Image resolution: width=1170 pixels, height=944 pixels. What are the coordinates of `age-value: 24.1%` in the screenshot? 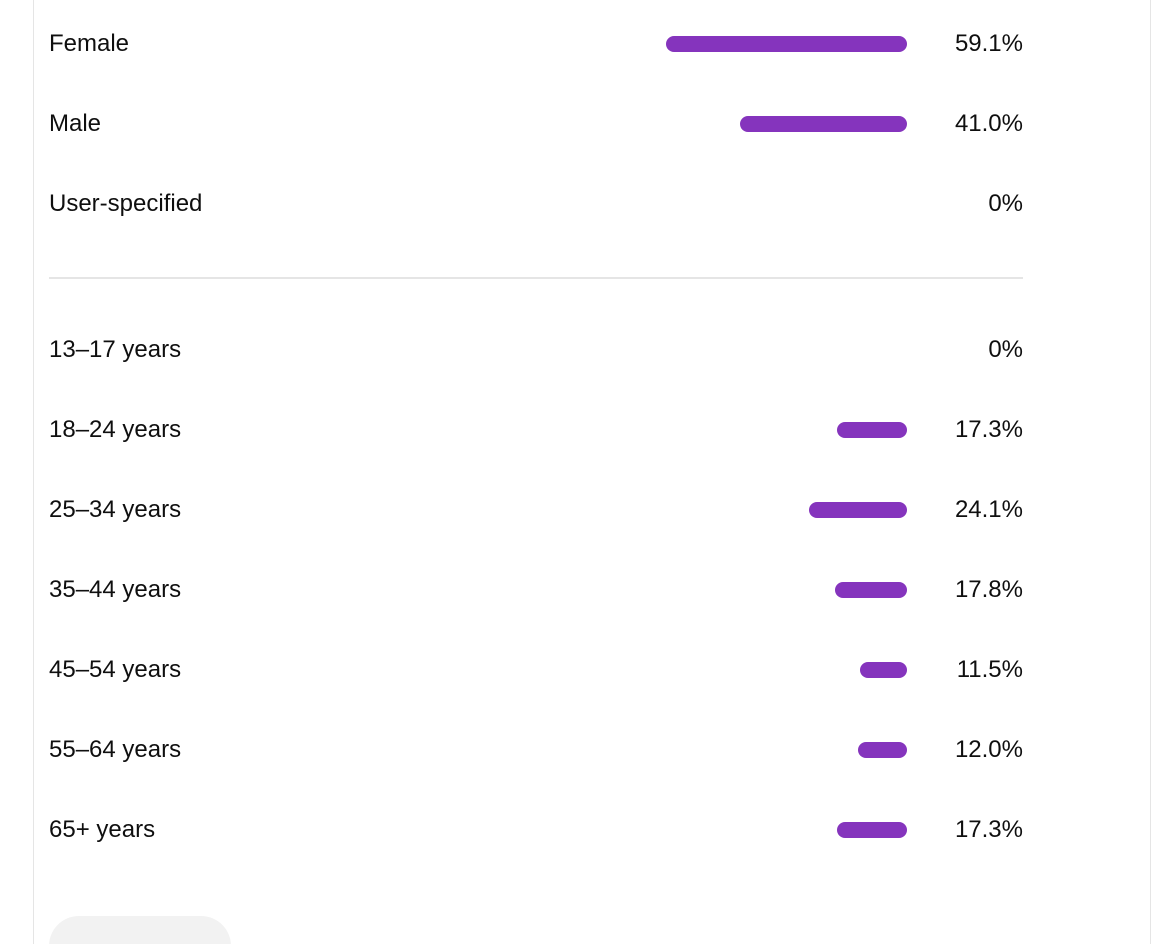 It's located at (988, 509).